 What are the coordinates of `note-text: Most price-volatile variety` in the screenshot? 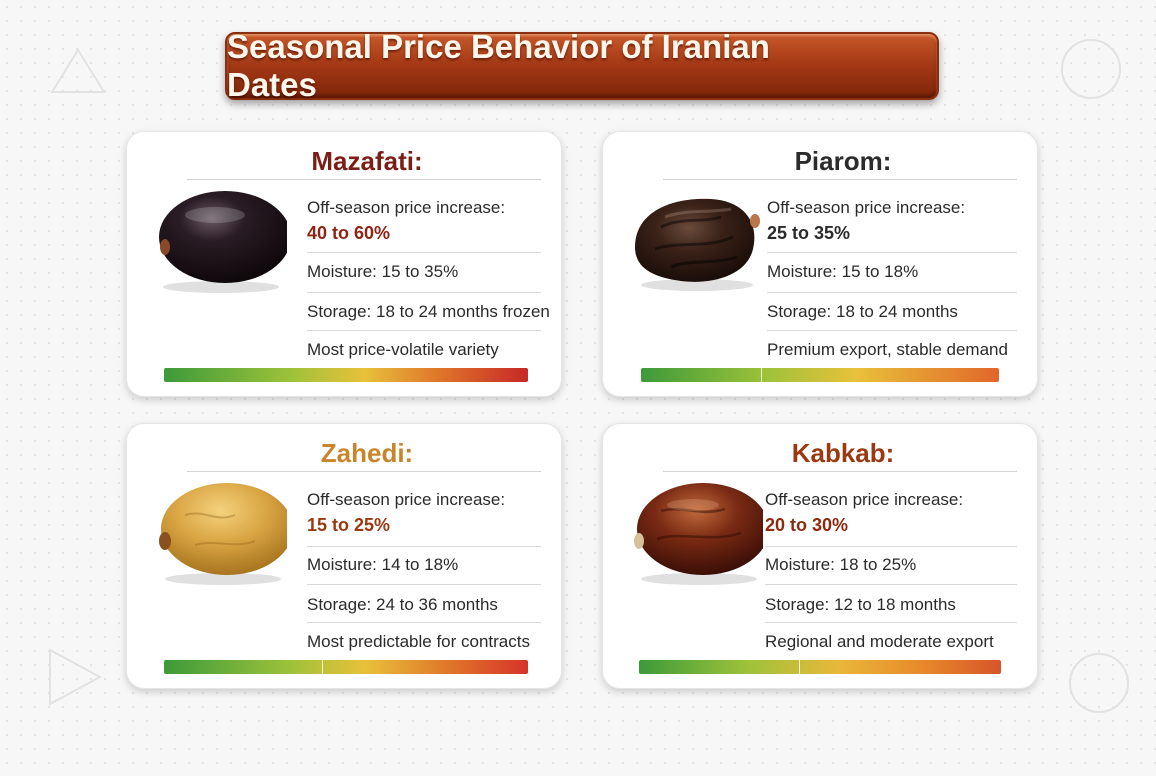 It's located at (403, 349).